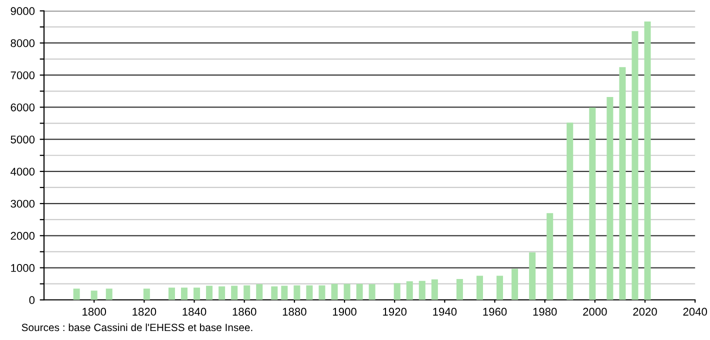 This screenshot has width=710, height=340. Describe the element at coordinates (94, 312) in the screenshot. I see `x-tick-label: 1800` at that location.